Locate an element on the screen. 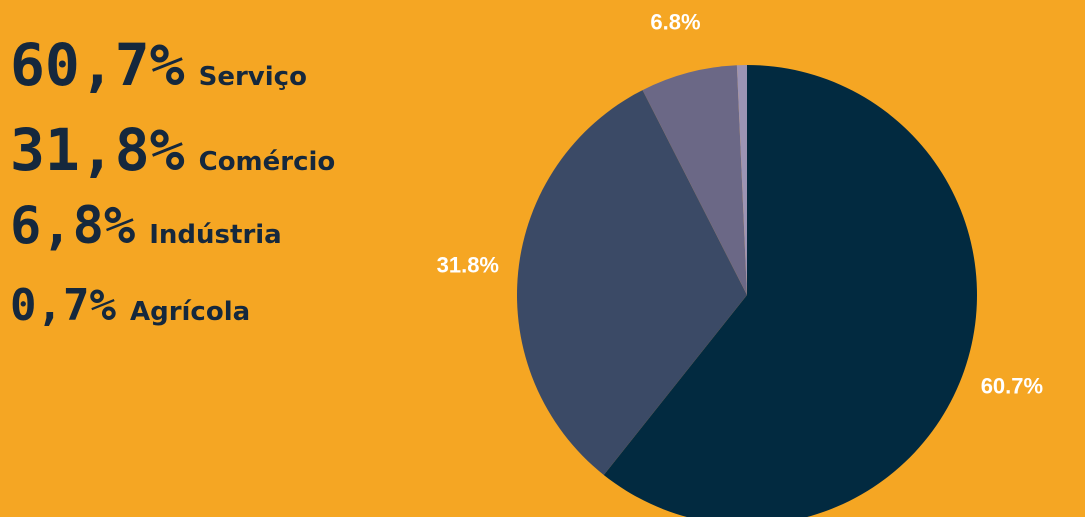  legend-value: 31,8% is located at coordinates (97, 150).